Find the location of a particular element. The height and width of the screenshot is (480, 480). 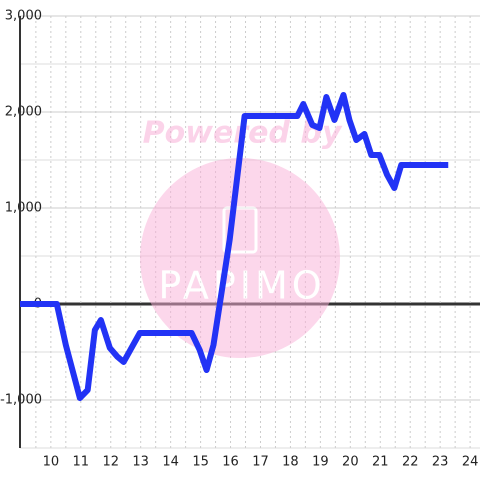

x-tick-label: 19 is located at coordinates (320, 462).